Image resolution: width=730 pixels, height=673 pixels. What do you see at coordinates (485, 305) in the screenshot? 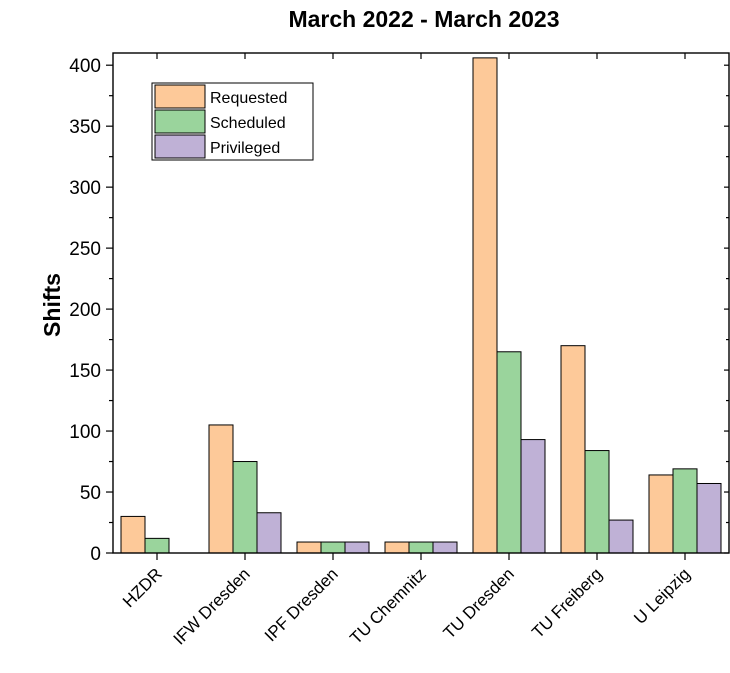
I see `bar-requested-tu-dresden` at bounding box center [485, 305].